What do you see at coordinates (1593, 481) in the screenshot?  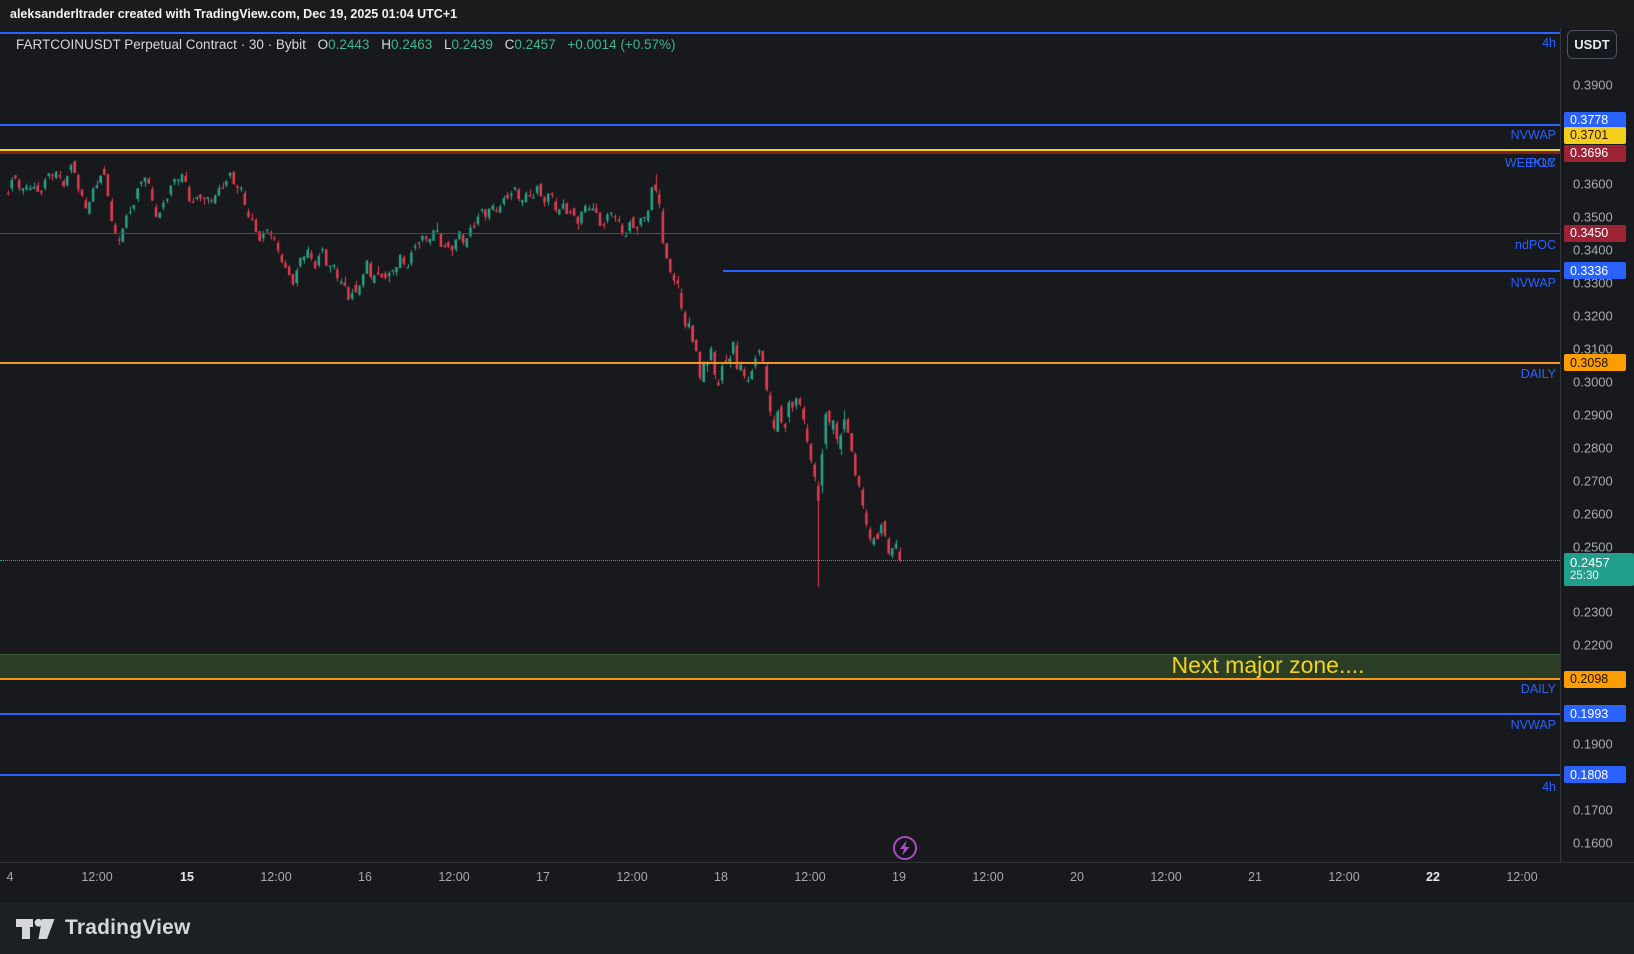 I see `price-tick: 0.2700` at bounding box center [1593, 481].